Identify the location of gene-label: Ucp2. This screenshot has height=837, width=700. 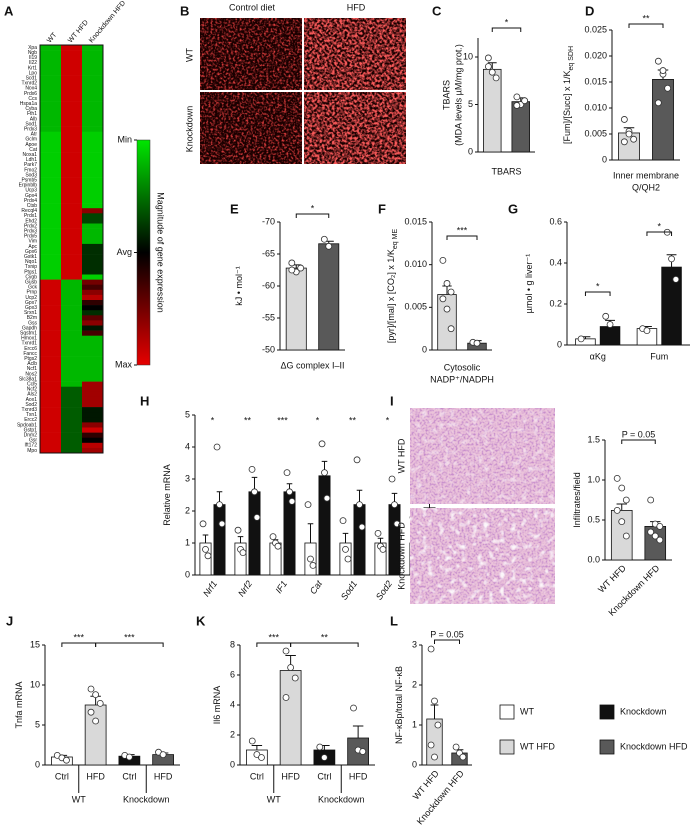
(31, 298).